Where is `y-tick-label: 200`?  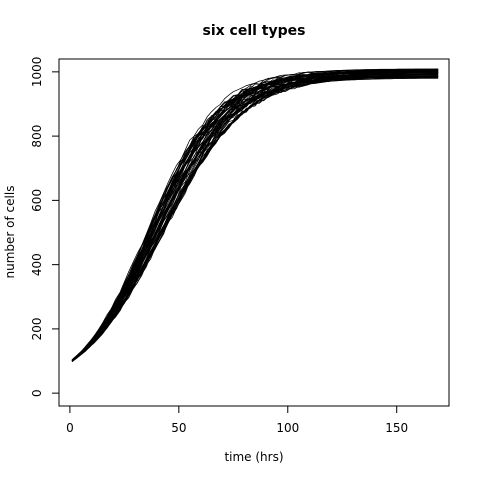
y-tick-label: 200 is located at coordinates (37, 328).